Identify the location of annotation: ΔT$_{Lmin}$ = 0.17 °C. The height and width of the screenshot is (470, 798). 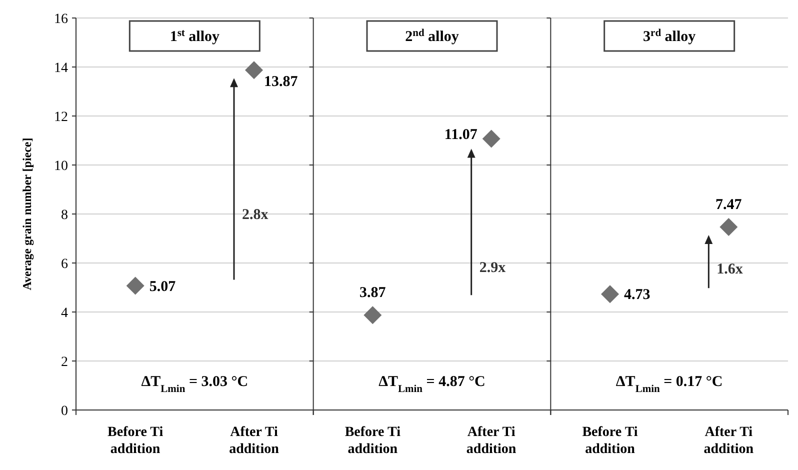
(669, 384).